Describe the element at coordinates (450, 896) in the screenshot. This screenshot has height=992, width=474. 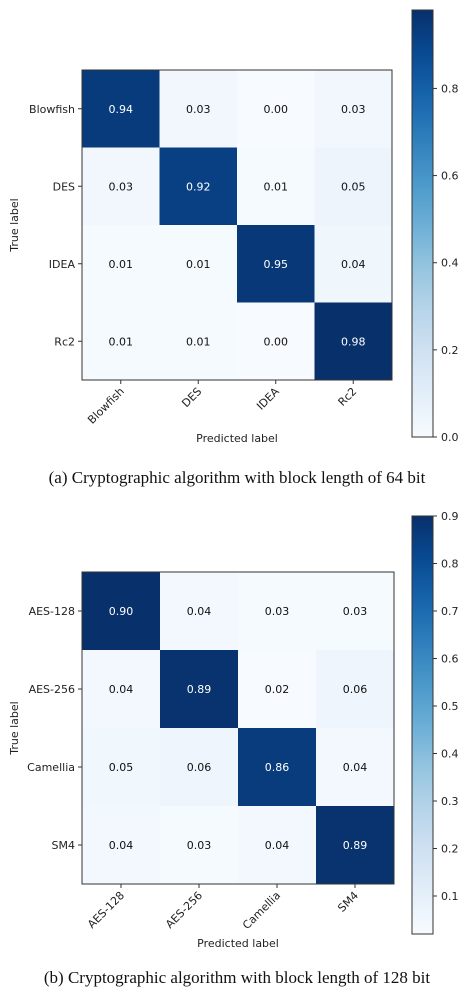
I see `colorbar-tick-label: 0.1` at that location.